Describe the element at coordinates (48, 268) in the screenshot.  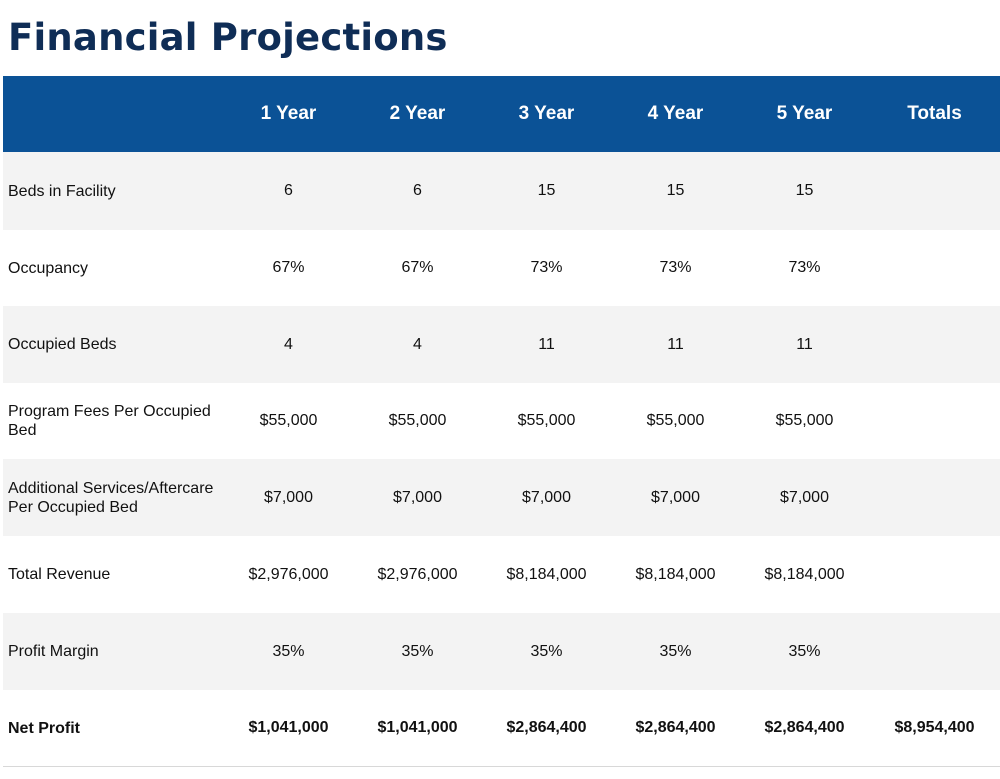
I see `row-label: Occupancy` at that location.